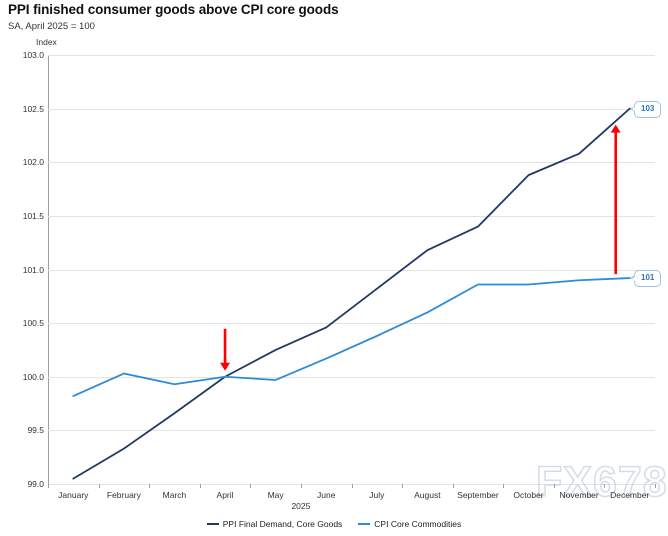 This screenshot has width=668, height=536. Describe the element at coordinates (73, 495) in the screenshot. I see `x-axis-tick-label: January` at that location.